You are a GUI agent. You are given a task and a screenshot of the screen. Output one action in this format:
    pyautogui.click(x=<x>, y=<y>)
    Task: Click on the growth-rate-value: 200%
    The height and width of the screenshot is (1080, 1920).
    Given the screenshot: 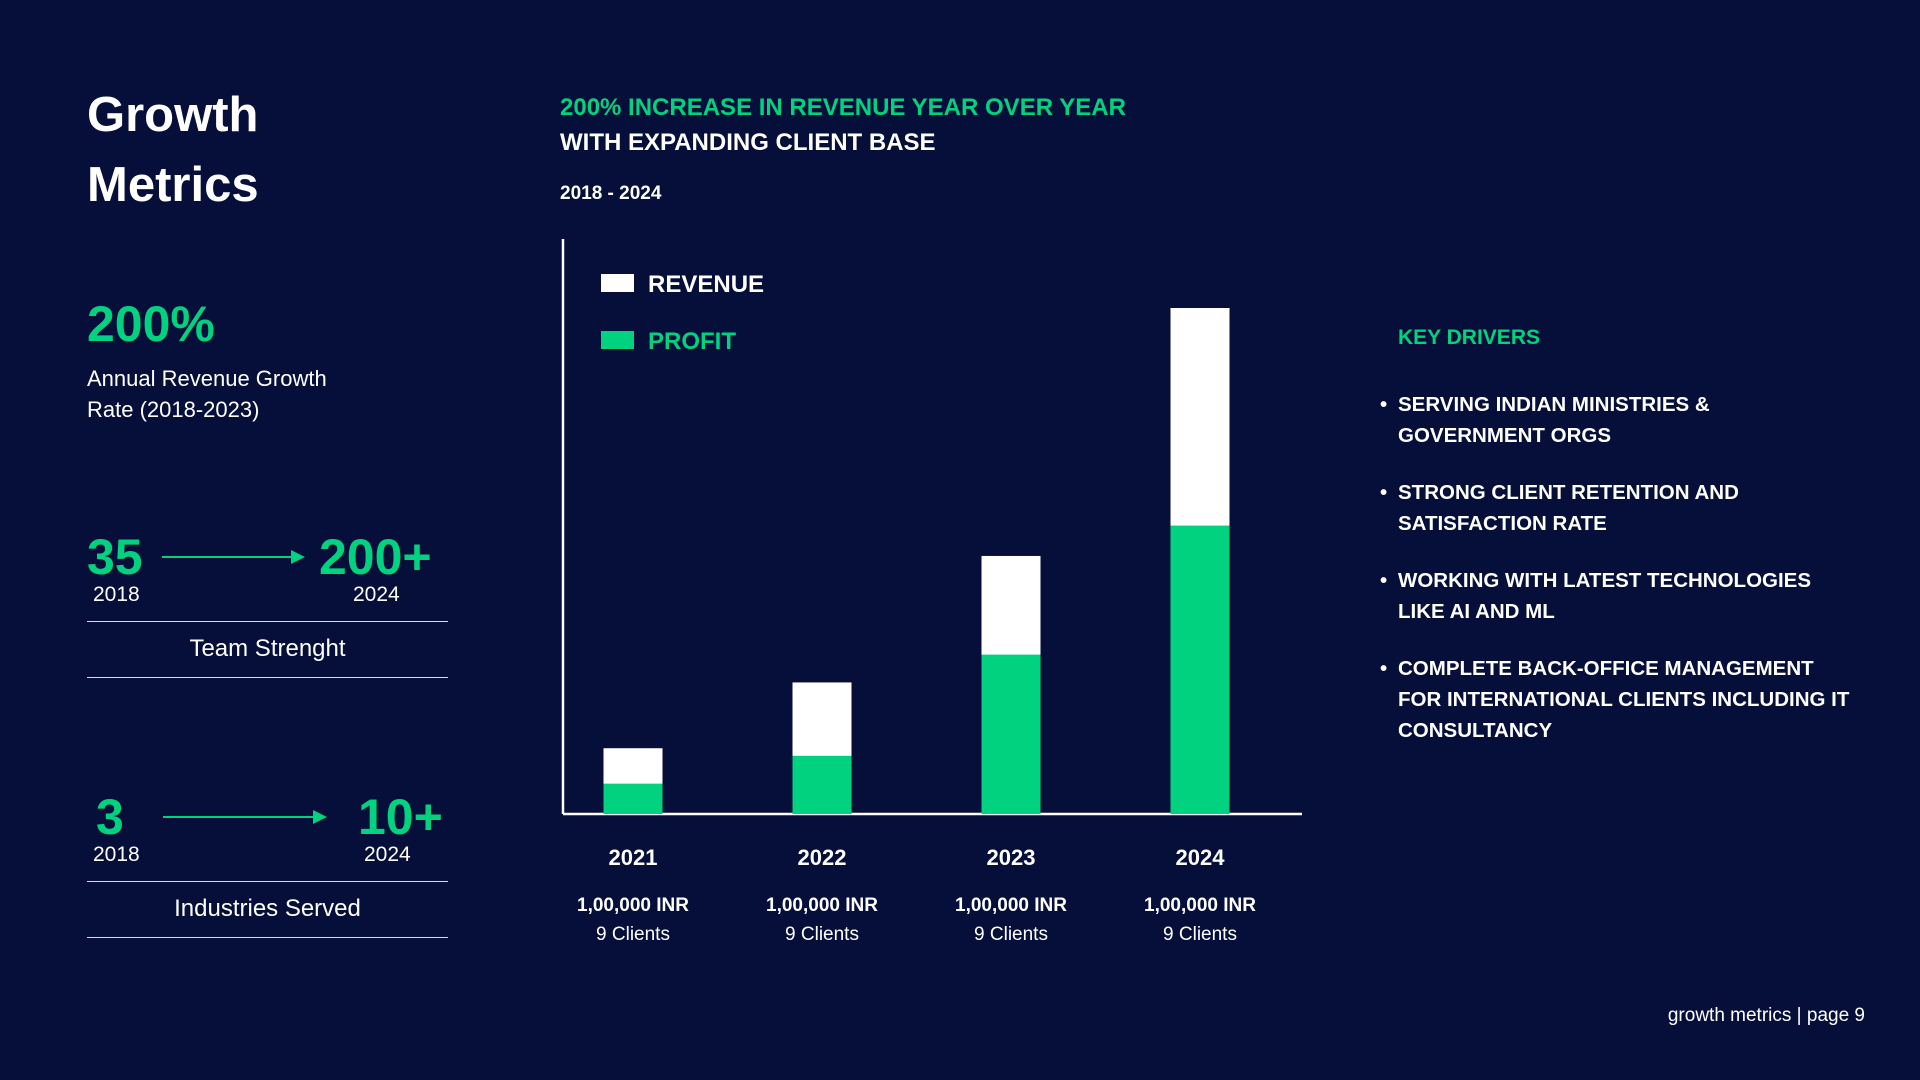 What is the action you would take?
    pyautogui.click(x=151, y=324)
    